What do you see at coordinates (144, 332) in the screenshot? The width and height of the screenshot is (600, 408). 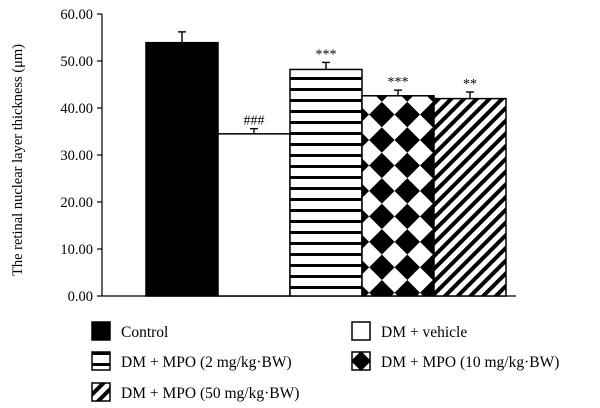 I see `legend-label: Control` at bounding box center [144, 332].